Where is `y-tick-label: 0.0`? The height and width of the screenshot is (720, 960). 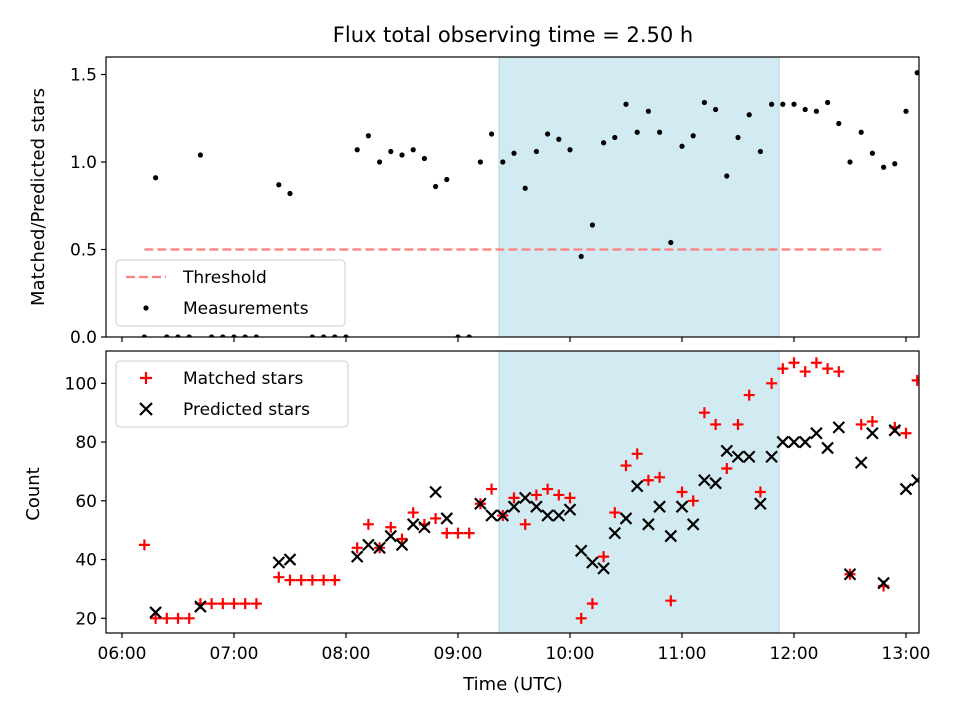
y-tick-label: 0.0 is located at coordinates (83, 338).